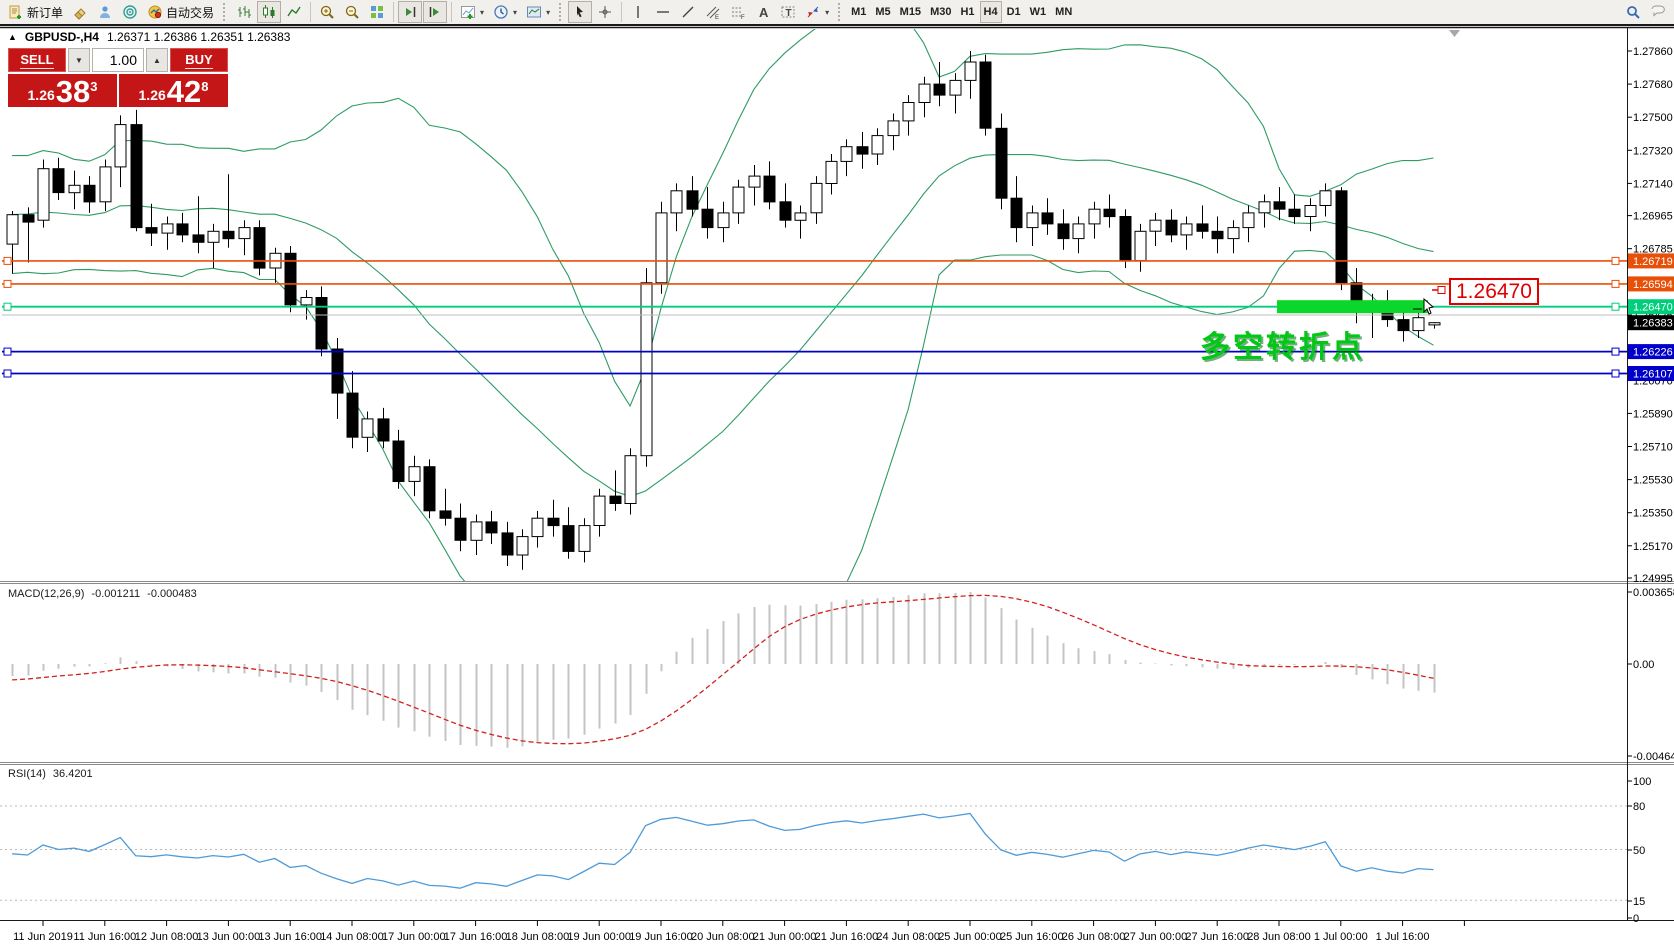 This screenshot has width=1674, height=947. What do you see at coordinates (377, 12) in the screenshot?
I see `tile-windows-button` at bounding box center [377, 12].